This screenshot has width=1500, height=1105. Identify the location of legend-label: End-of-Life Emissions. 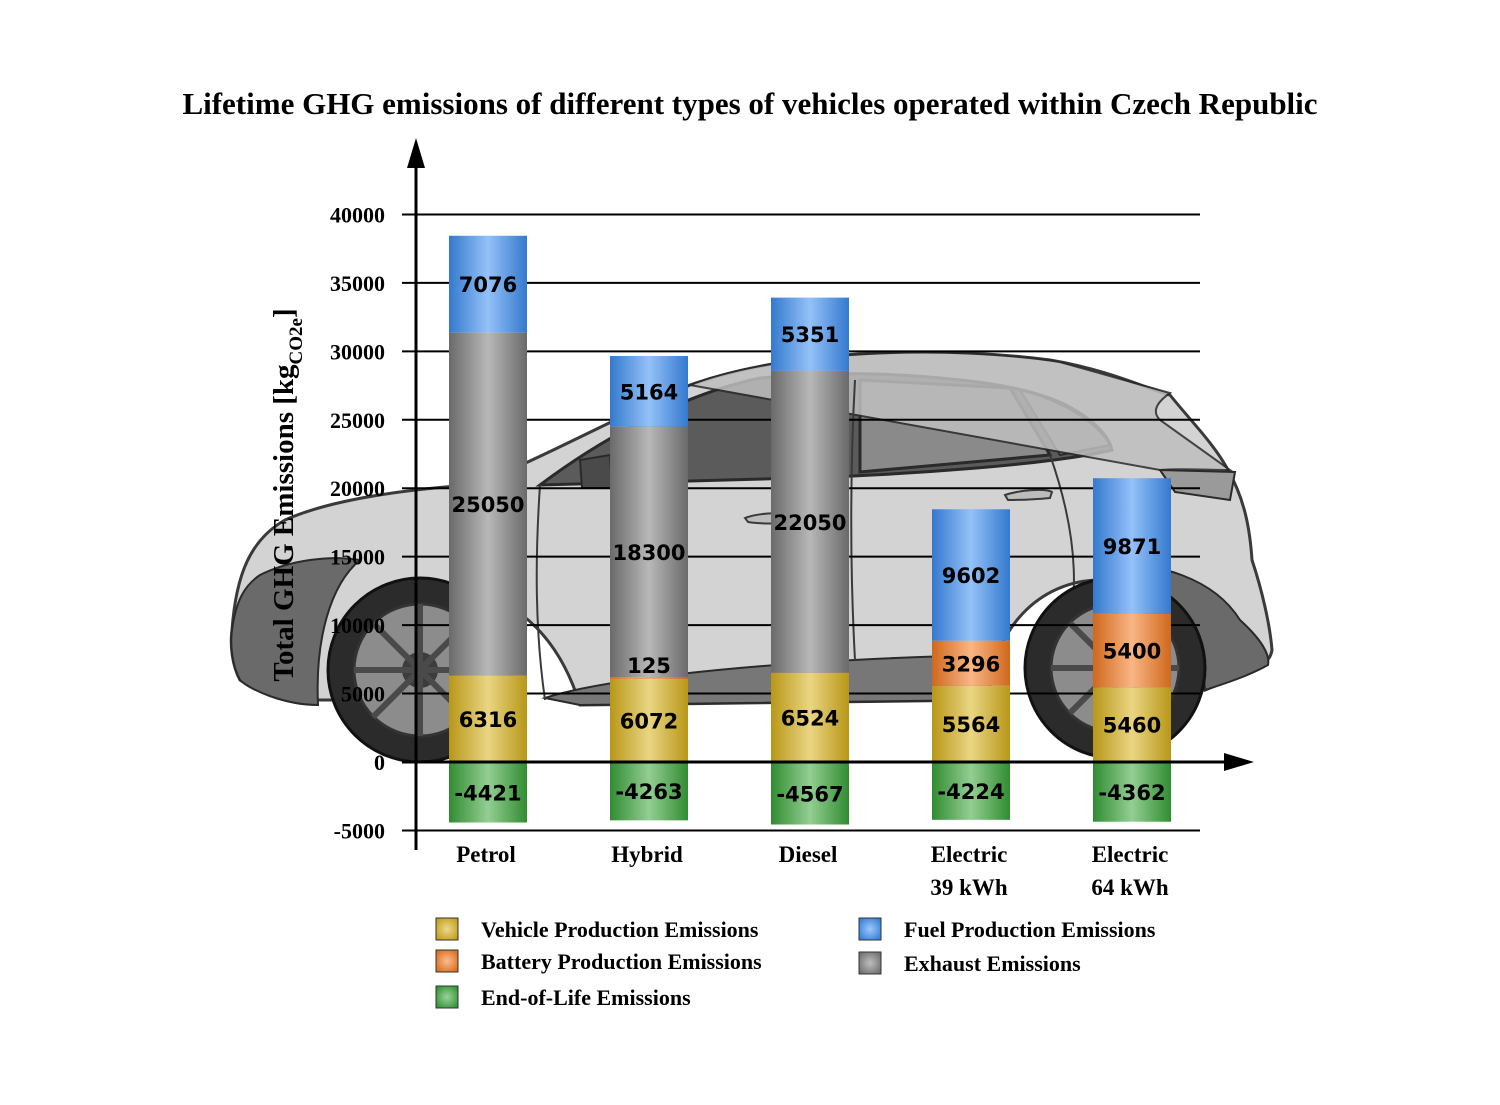
(586, 997).